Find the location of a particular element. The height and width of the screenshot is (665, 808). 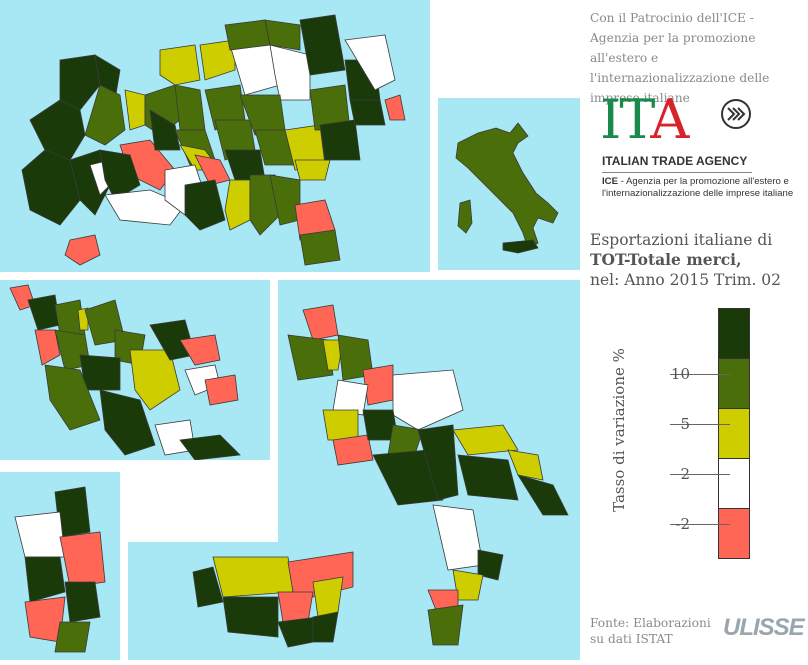

italy-overview-map is located at coordinates (507, 188).